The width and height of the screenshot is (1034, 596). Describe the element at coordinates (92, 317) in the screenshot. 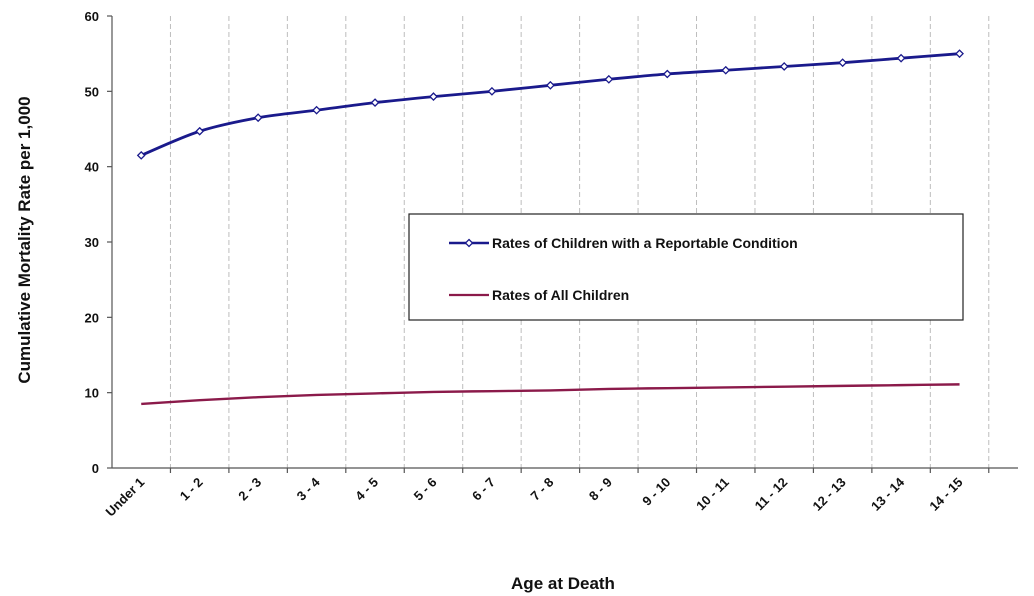

I see `y-tick-label: 20` at that location.